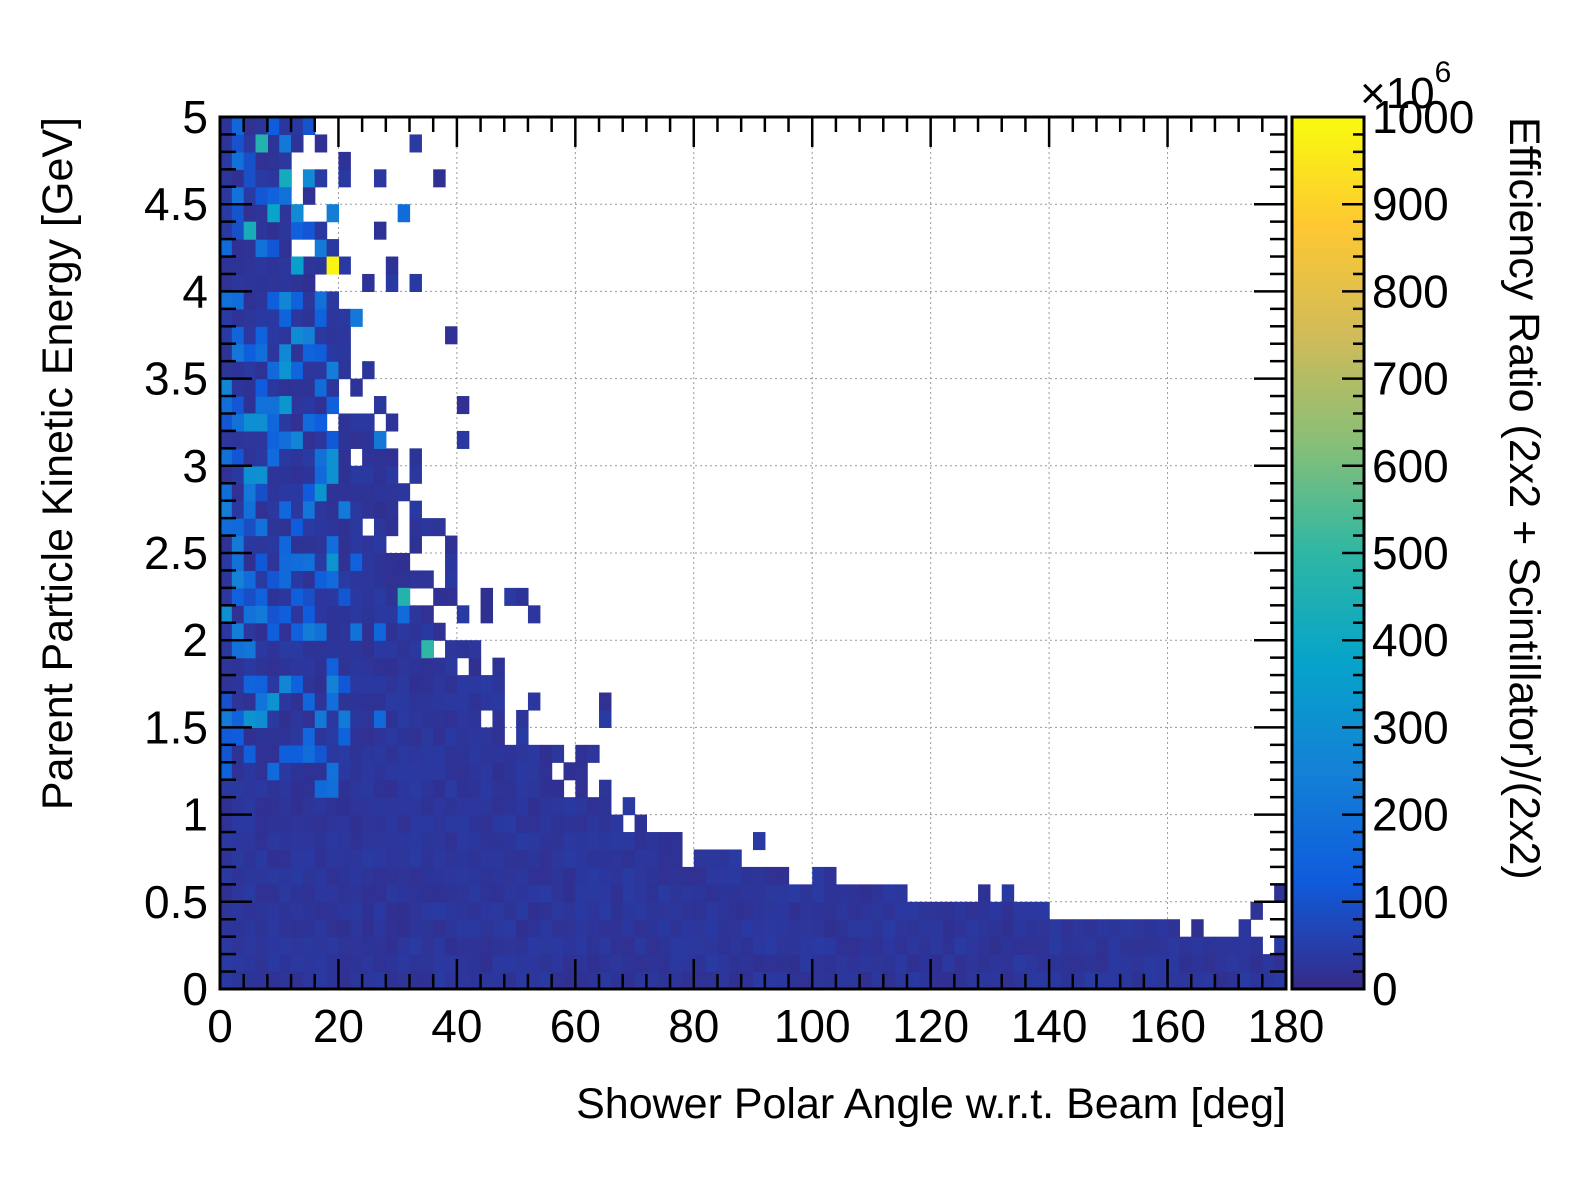 The width and height of the screenshot is (1596, 1177). I want to click on z-tick-label: 500, so click(1410, 553).